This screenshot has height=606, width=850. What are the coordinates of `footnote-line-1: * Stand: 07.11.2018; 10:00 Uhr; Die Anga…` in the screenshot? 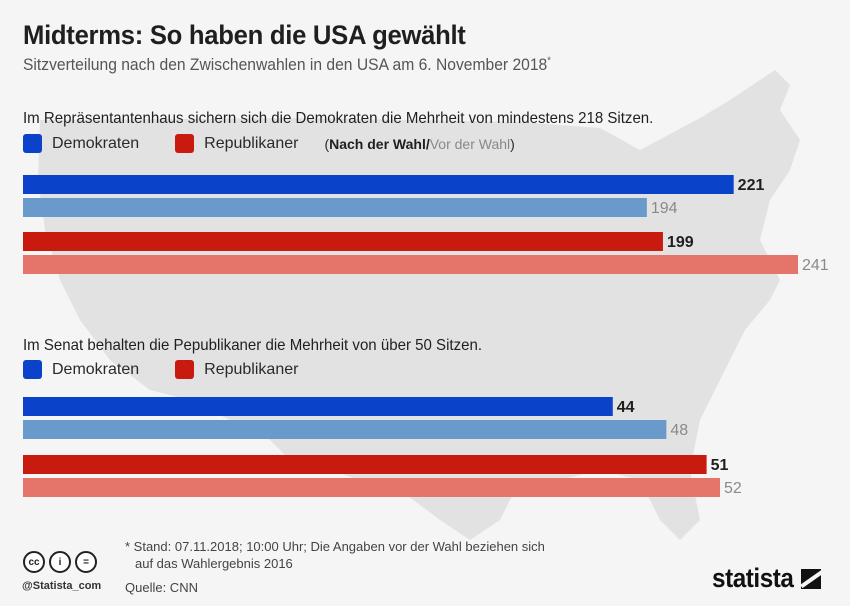 It's located at (335, 546).